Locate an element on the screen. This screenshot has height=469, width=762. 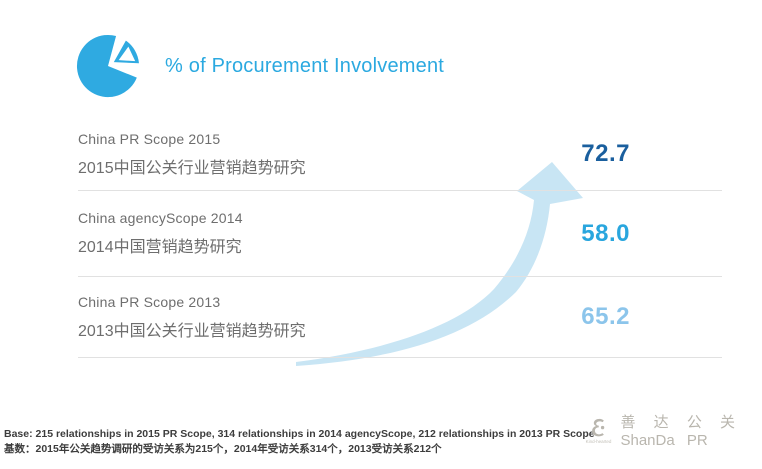
row-value: 72.7 is located at coordinates (605, 153).